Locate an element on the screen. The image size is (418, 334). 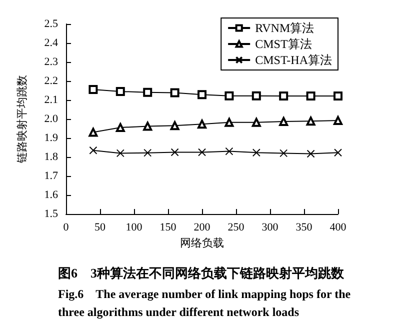
y-tick-label: 2.1 is located at coordinates (51, 100).